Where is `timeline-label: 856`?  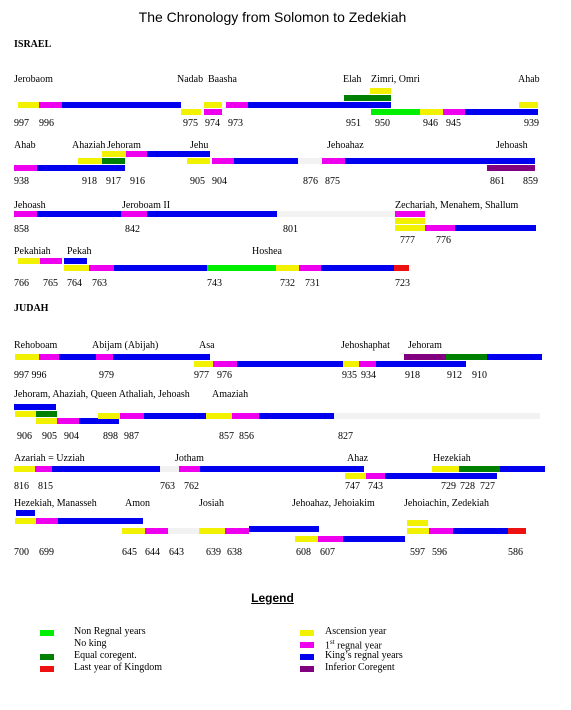
timeline-label: 856 is located at coordinates (246, 436).